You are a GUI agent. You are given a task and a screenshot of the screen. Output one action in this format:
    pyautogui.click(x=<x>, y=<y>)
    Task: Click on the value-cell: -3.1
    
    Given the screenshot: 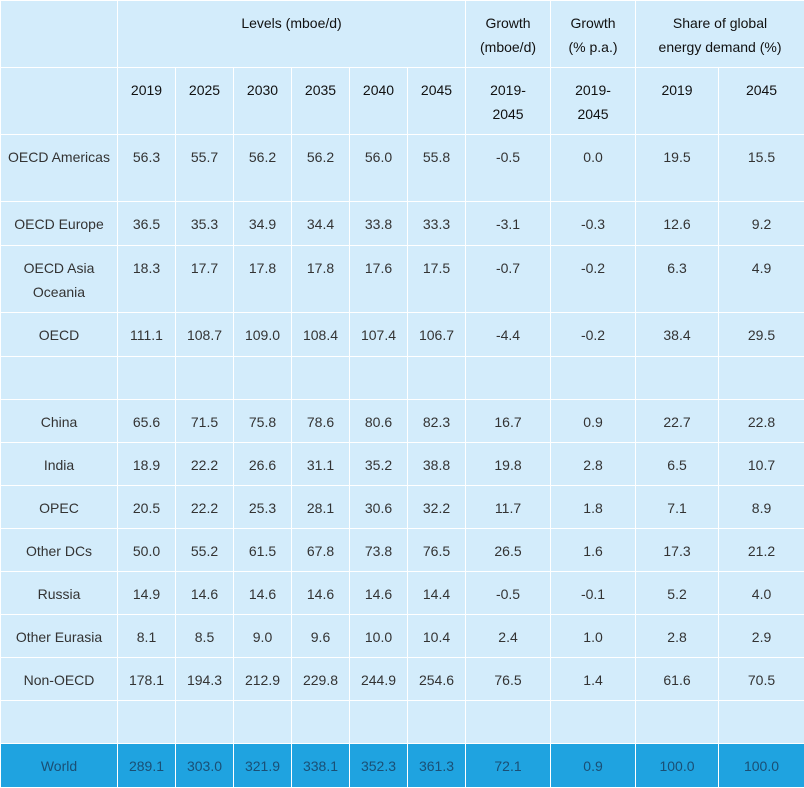 What is the action you would take?
    pyautogui.click(x=508, y=224)
    